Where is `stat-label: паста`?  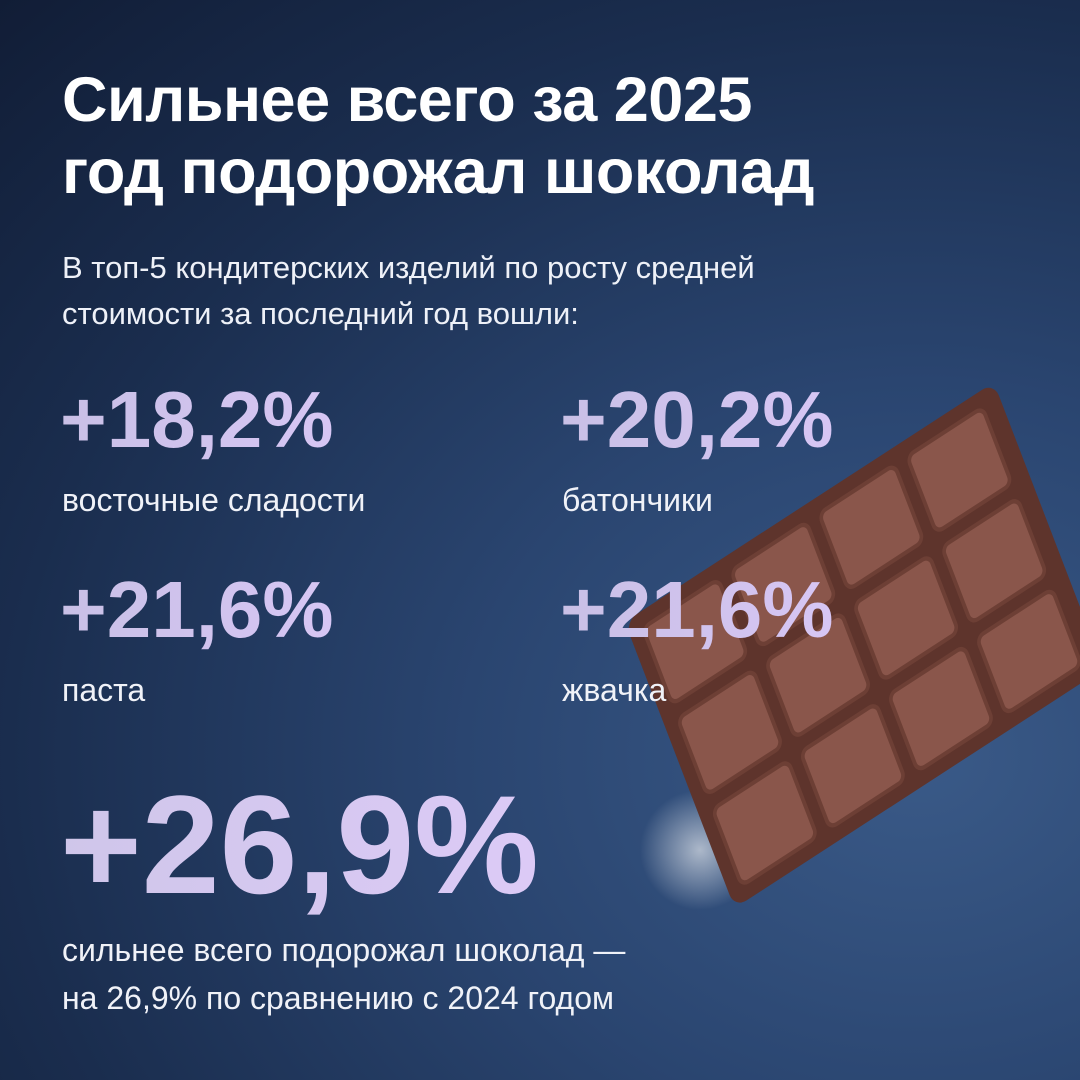 stat-label: паста is located at coordinates (104, 690).